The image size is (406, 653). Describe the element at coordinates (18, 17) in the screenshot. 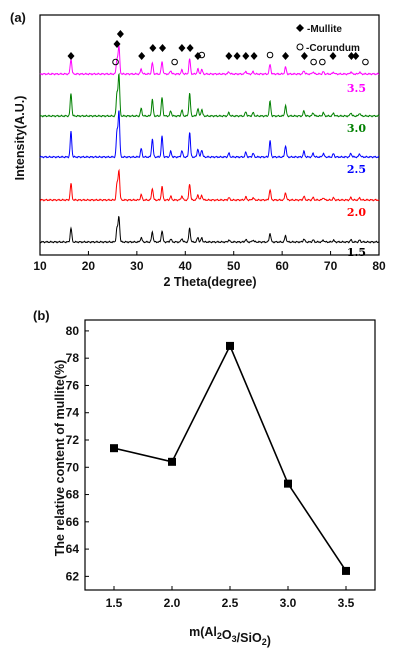

I see `panel-a-label: (a)` at that location.